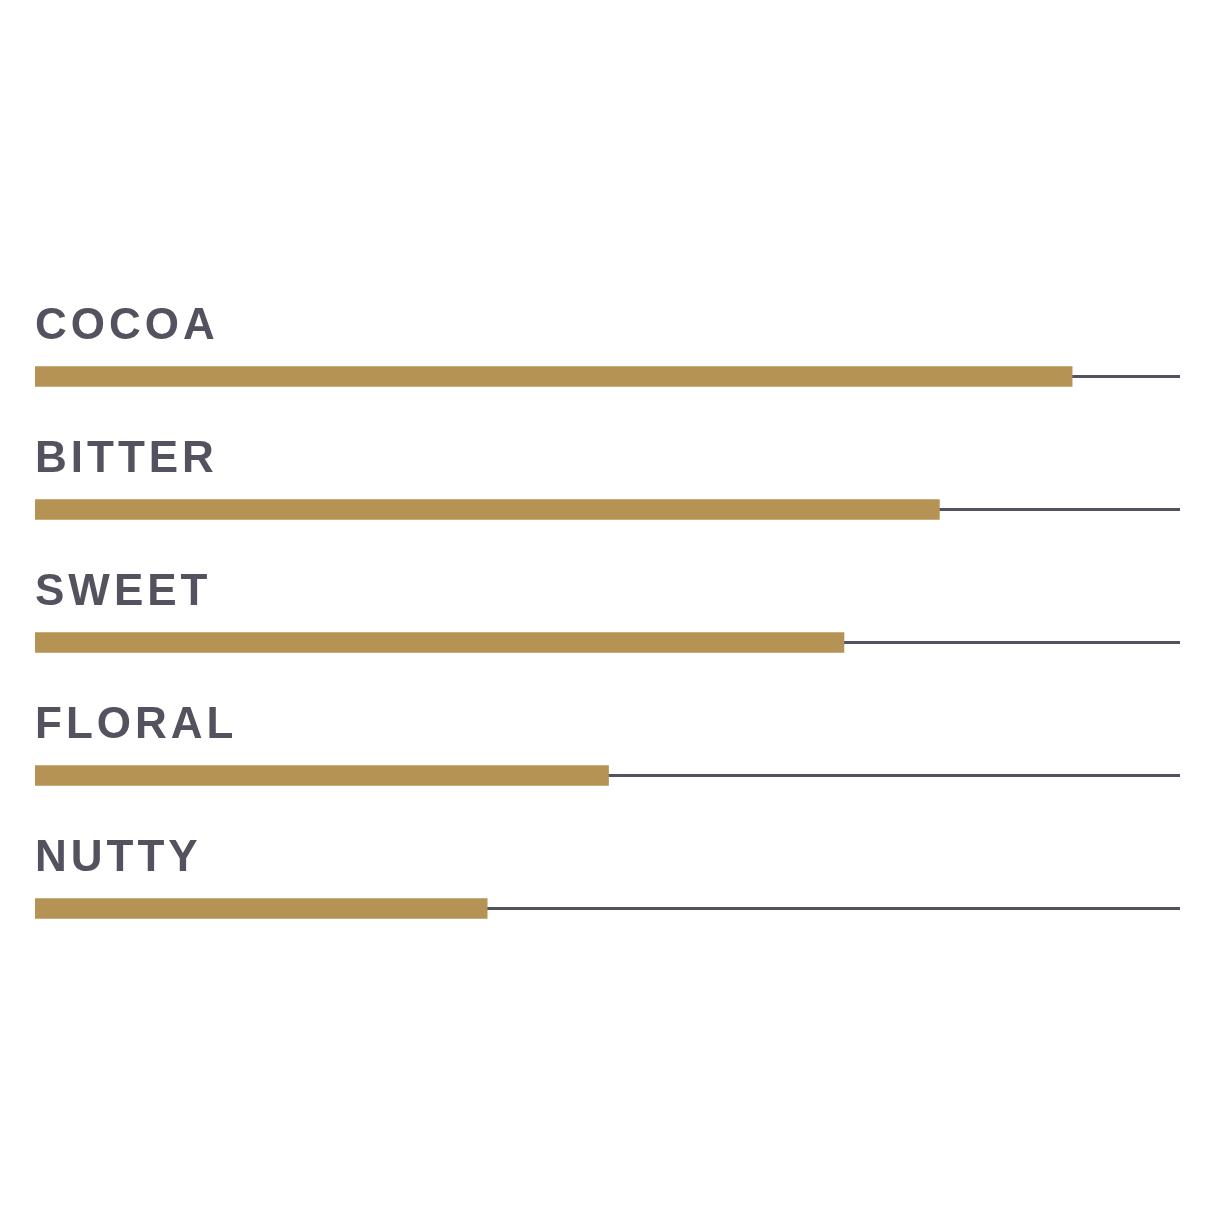 The width and height of the screenshot is (1214, 1214). Describe the element at coordinates (123, 589) in the screenshot. I see `y-tick-label: SWEET` at that location.